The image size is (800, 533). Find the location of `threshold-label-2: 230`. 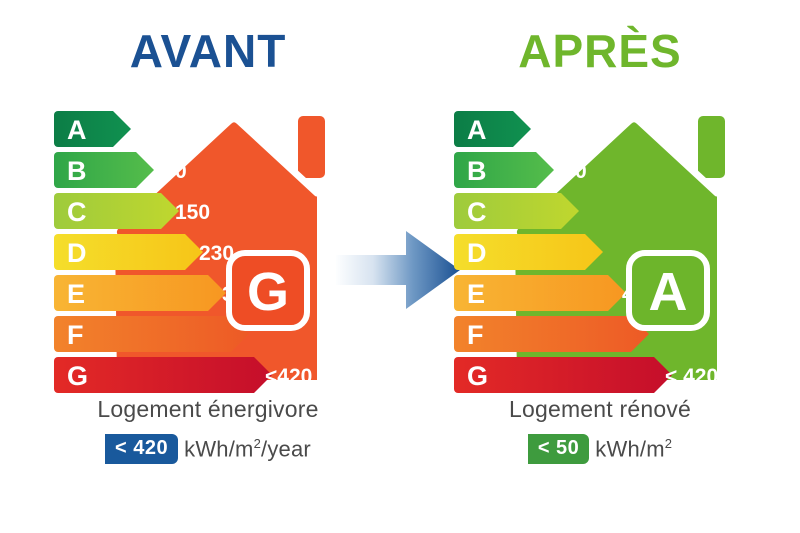

threshold-label-2: 230 is located at coordinates (216, 253).